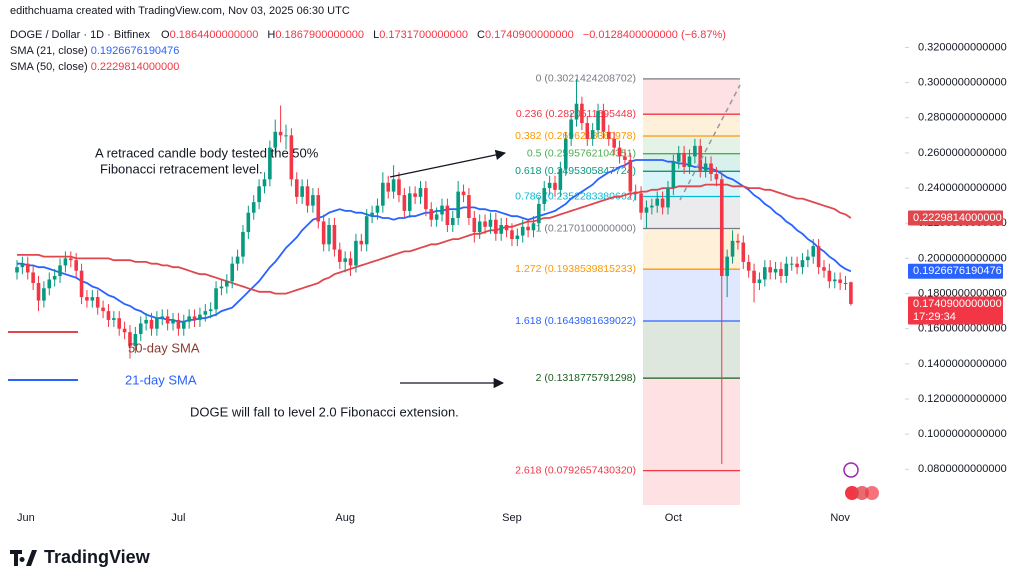 This screenshot has height=584, width=1024. Describe the element at coordinates (80, 35) in the screenshot. I see `symbol: DOGE / Dollar · 1D · Bitfinex` at that location.